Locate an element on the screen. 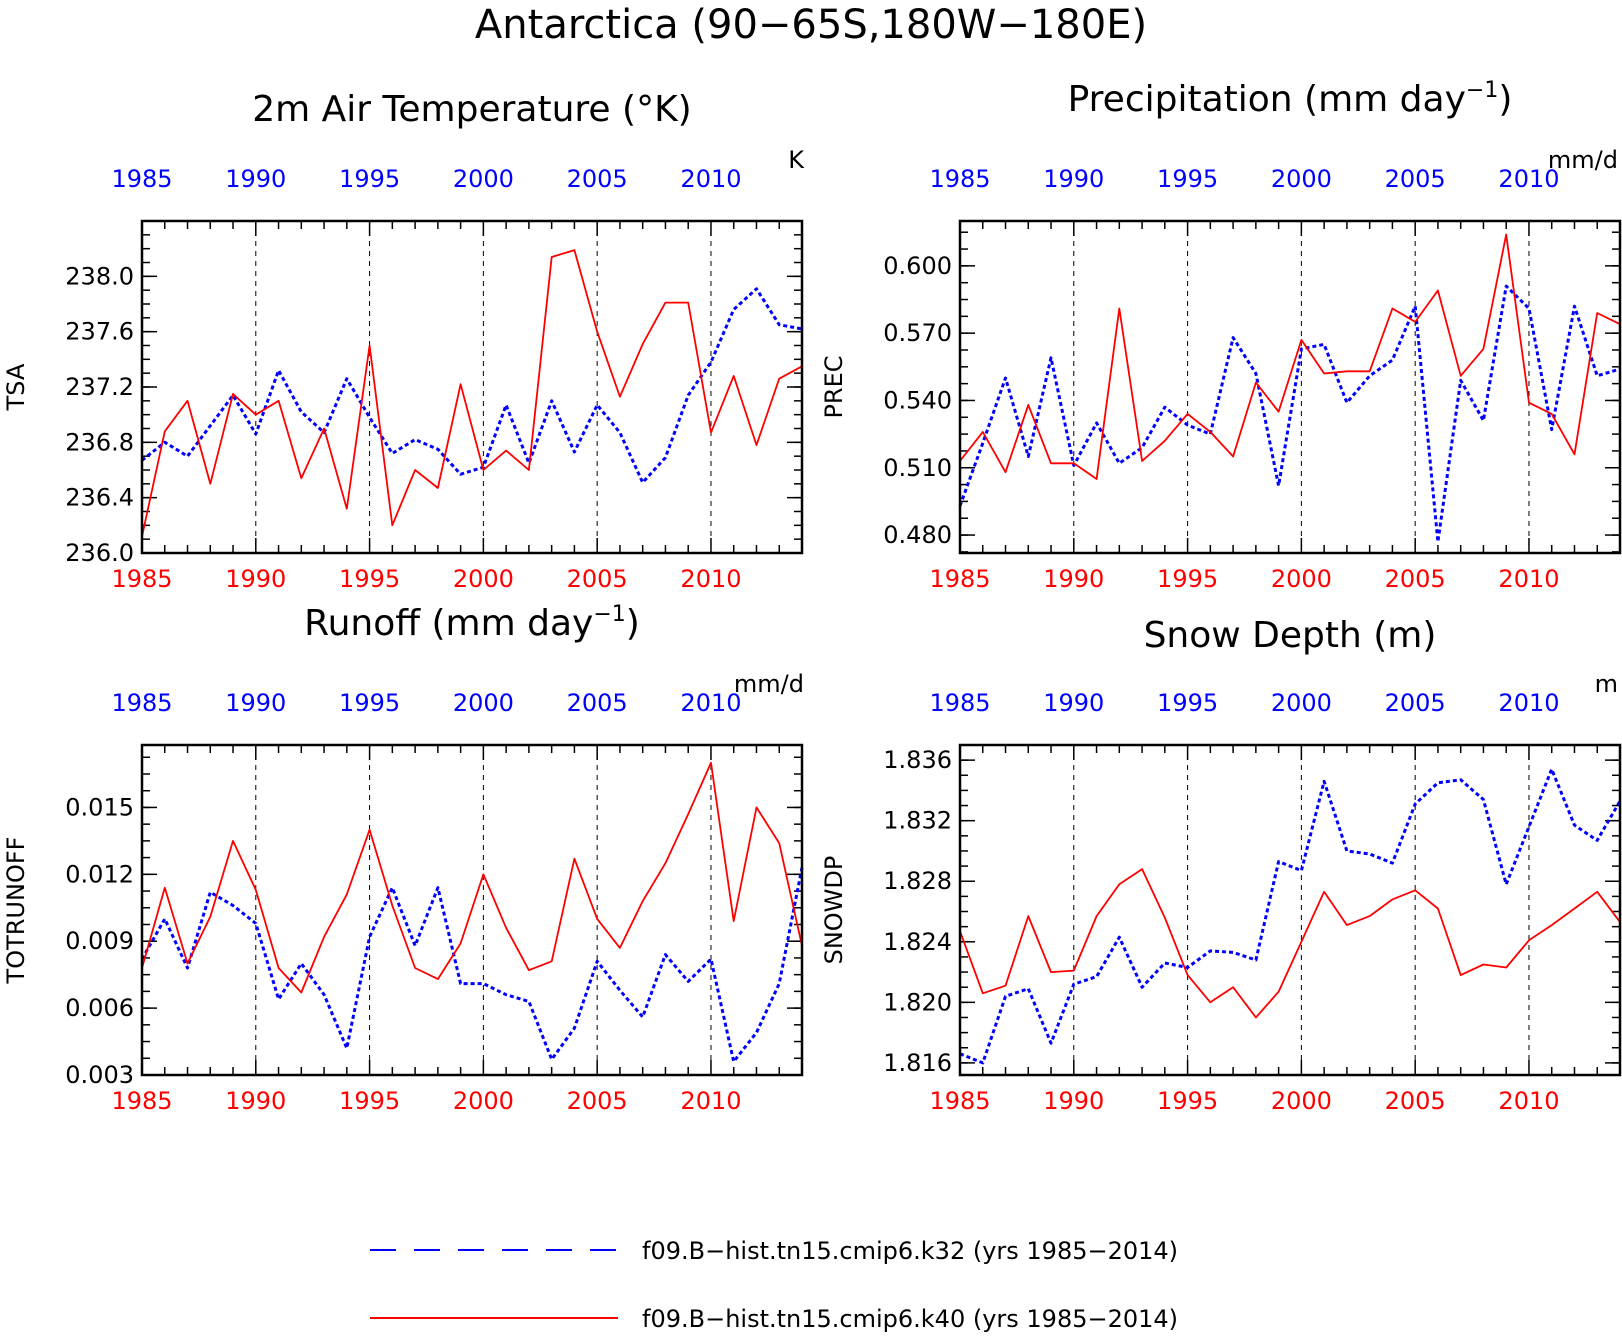 Image resolution: width=1622 pixels, height=1336 pixels. panel-title-runoff: Runoff (mm day−1) is located at coordinates (472, 623).